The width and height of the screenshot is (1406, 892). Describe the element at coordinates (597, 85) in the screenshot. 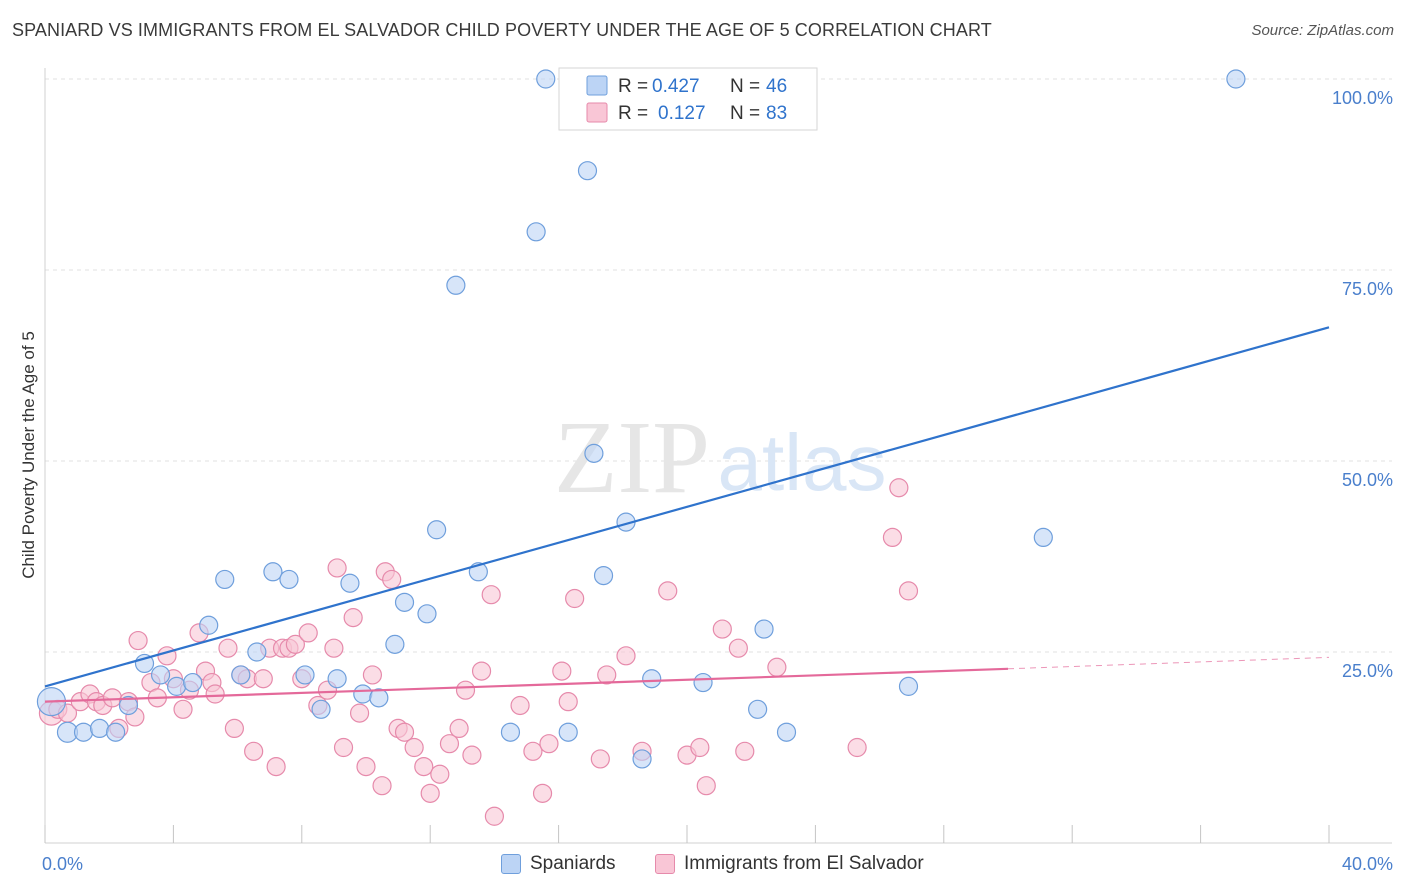

I see `legend-swatch-spaniards` at that location.